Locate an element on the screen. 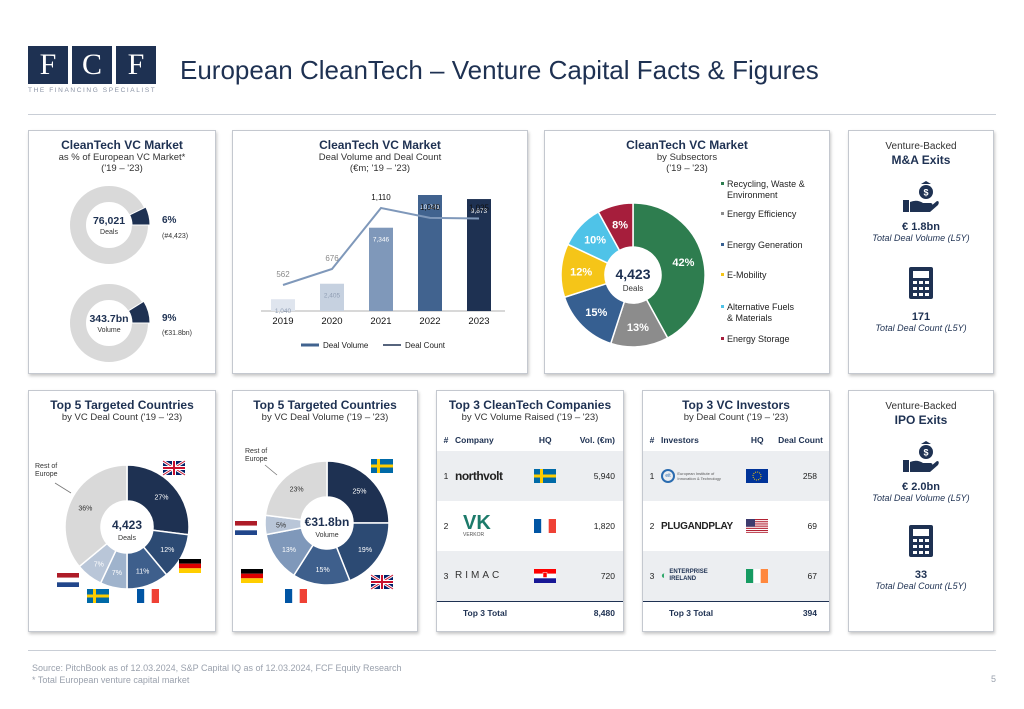  legend-entry: Alternative Fuels & Materials is located at coordinates (761, 312).